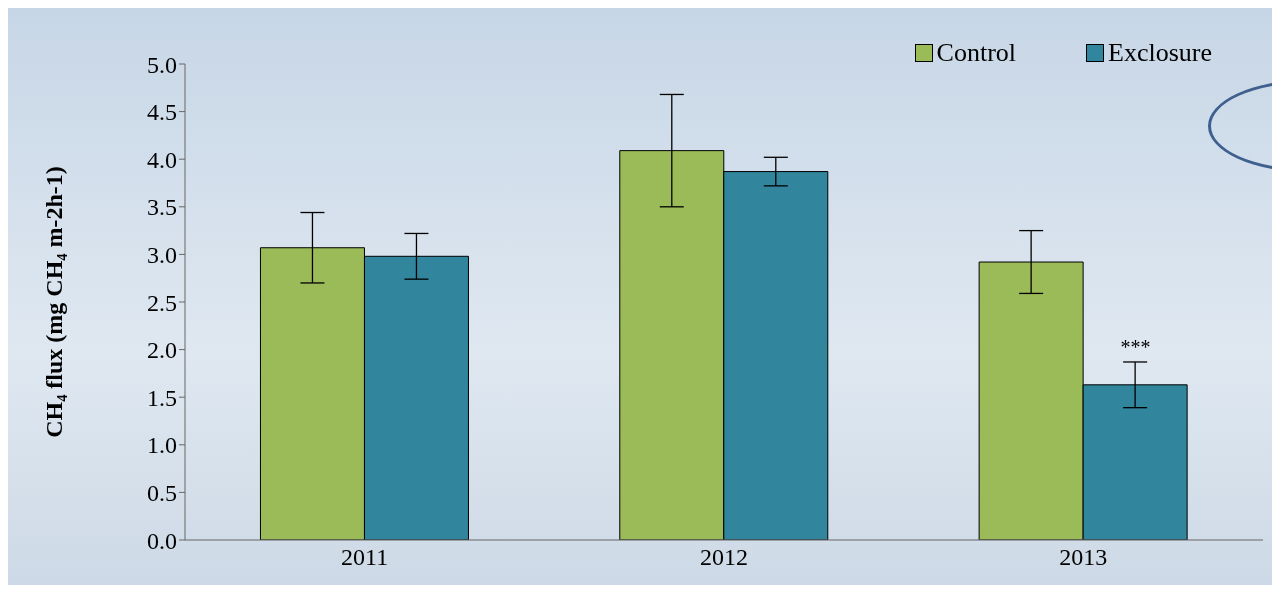 The width and height of the screenshot is (1280, 593). Describe the element at coordinates (162, 397) in the screenshot. I see `y-tick-label: 1.5` at that location.